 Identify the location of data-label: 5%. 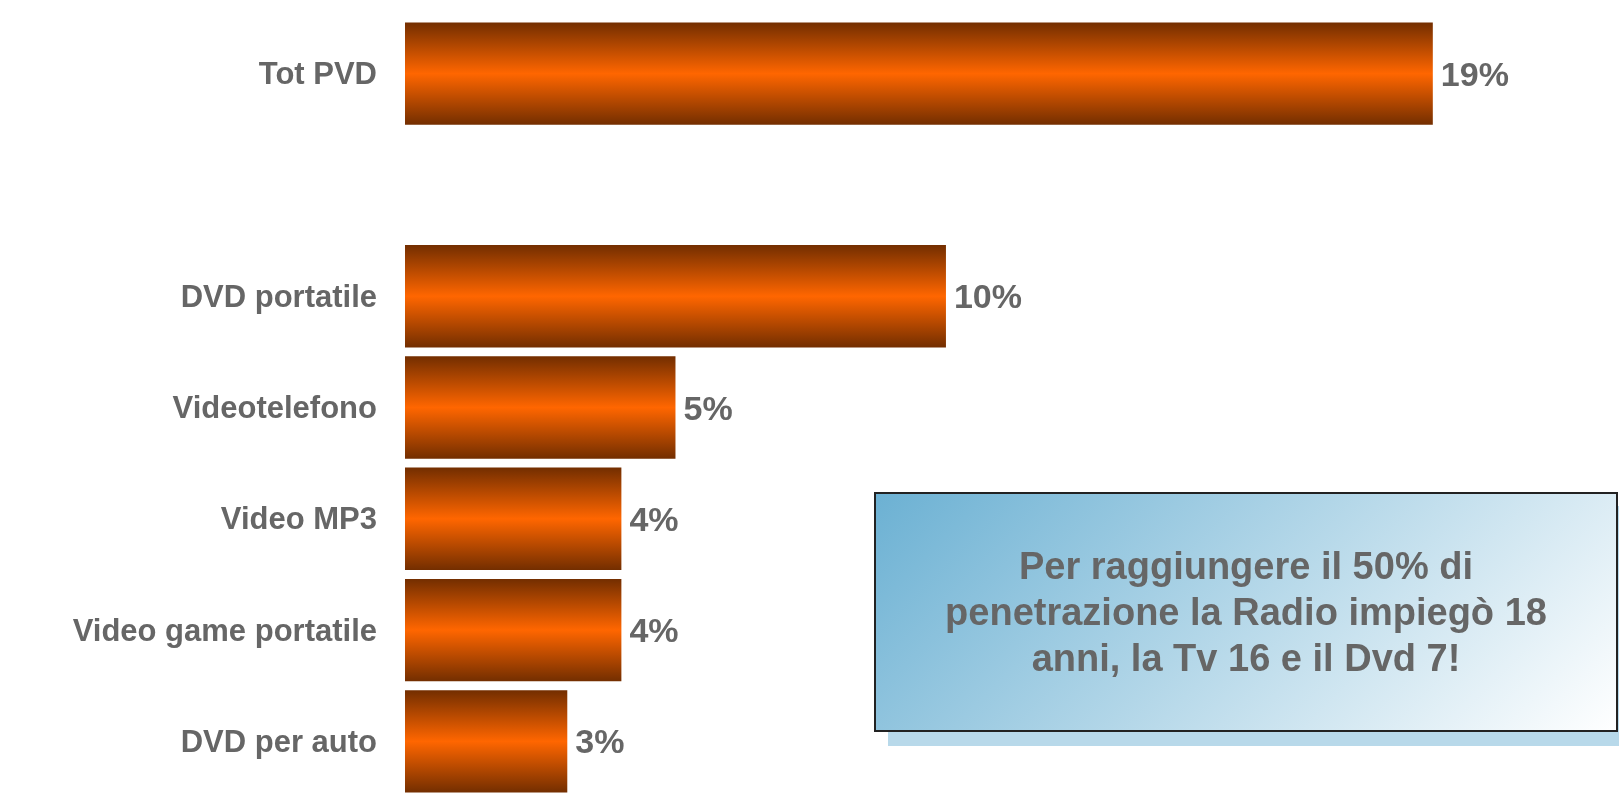
(708, 407).